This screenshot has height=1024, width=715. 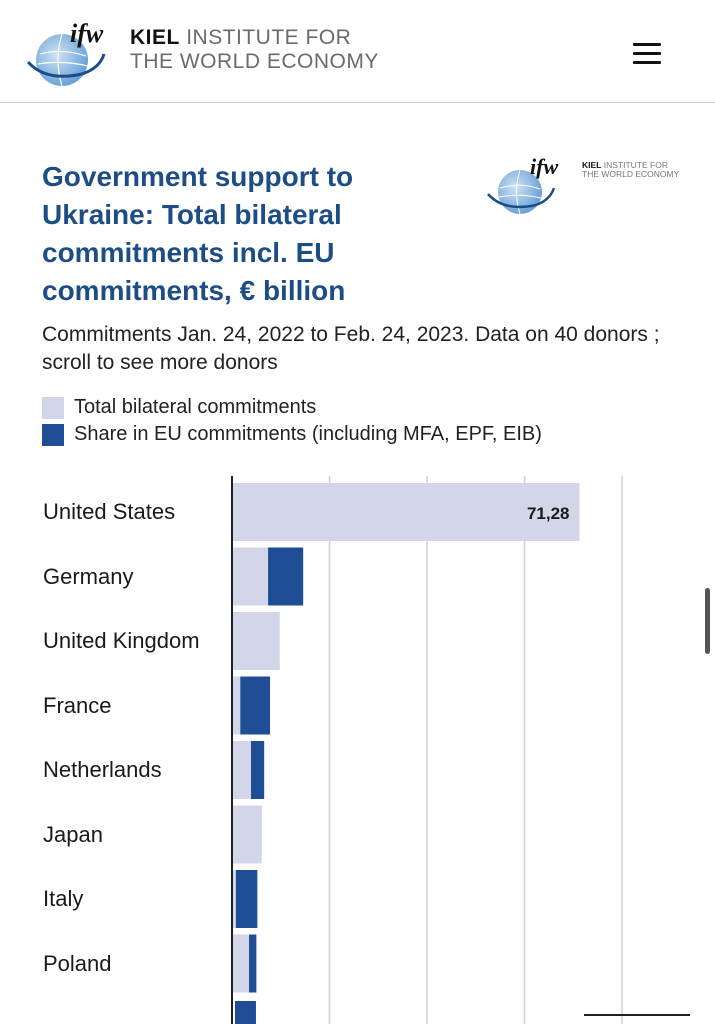 What do you see at coordinates (548, 513) in the screenshot?
I see `data-label: 71,28` at bounding box center [548, 513].